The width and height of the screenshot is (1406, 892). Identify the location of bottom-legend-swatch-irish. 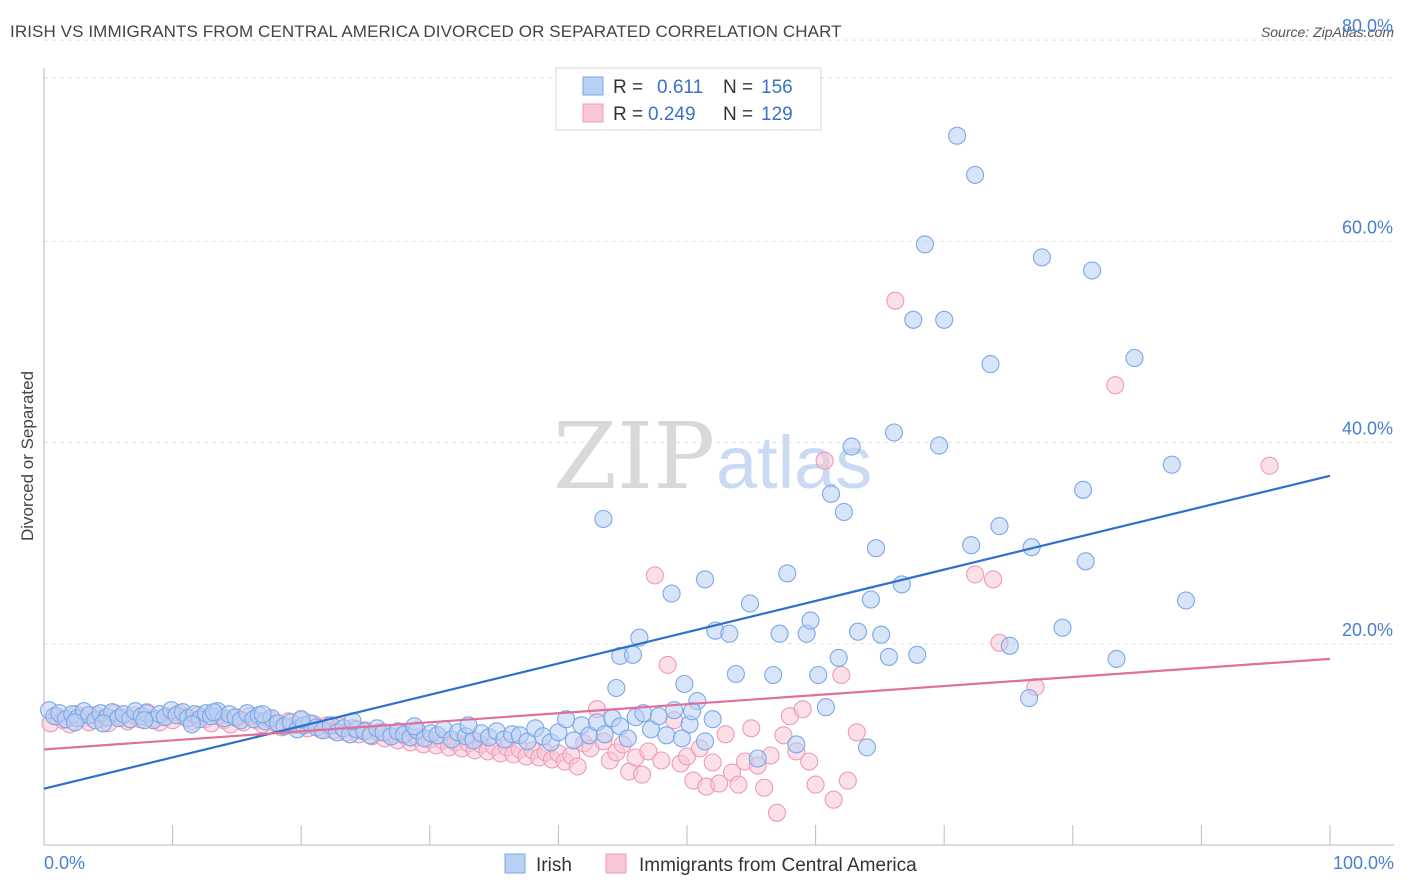
(515, 863).